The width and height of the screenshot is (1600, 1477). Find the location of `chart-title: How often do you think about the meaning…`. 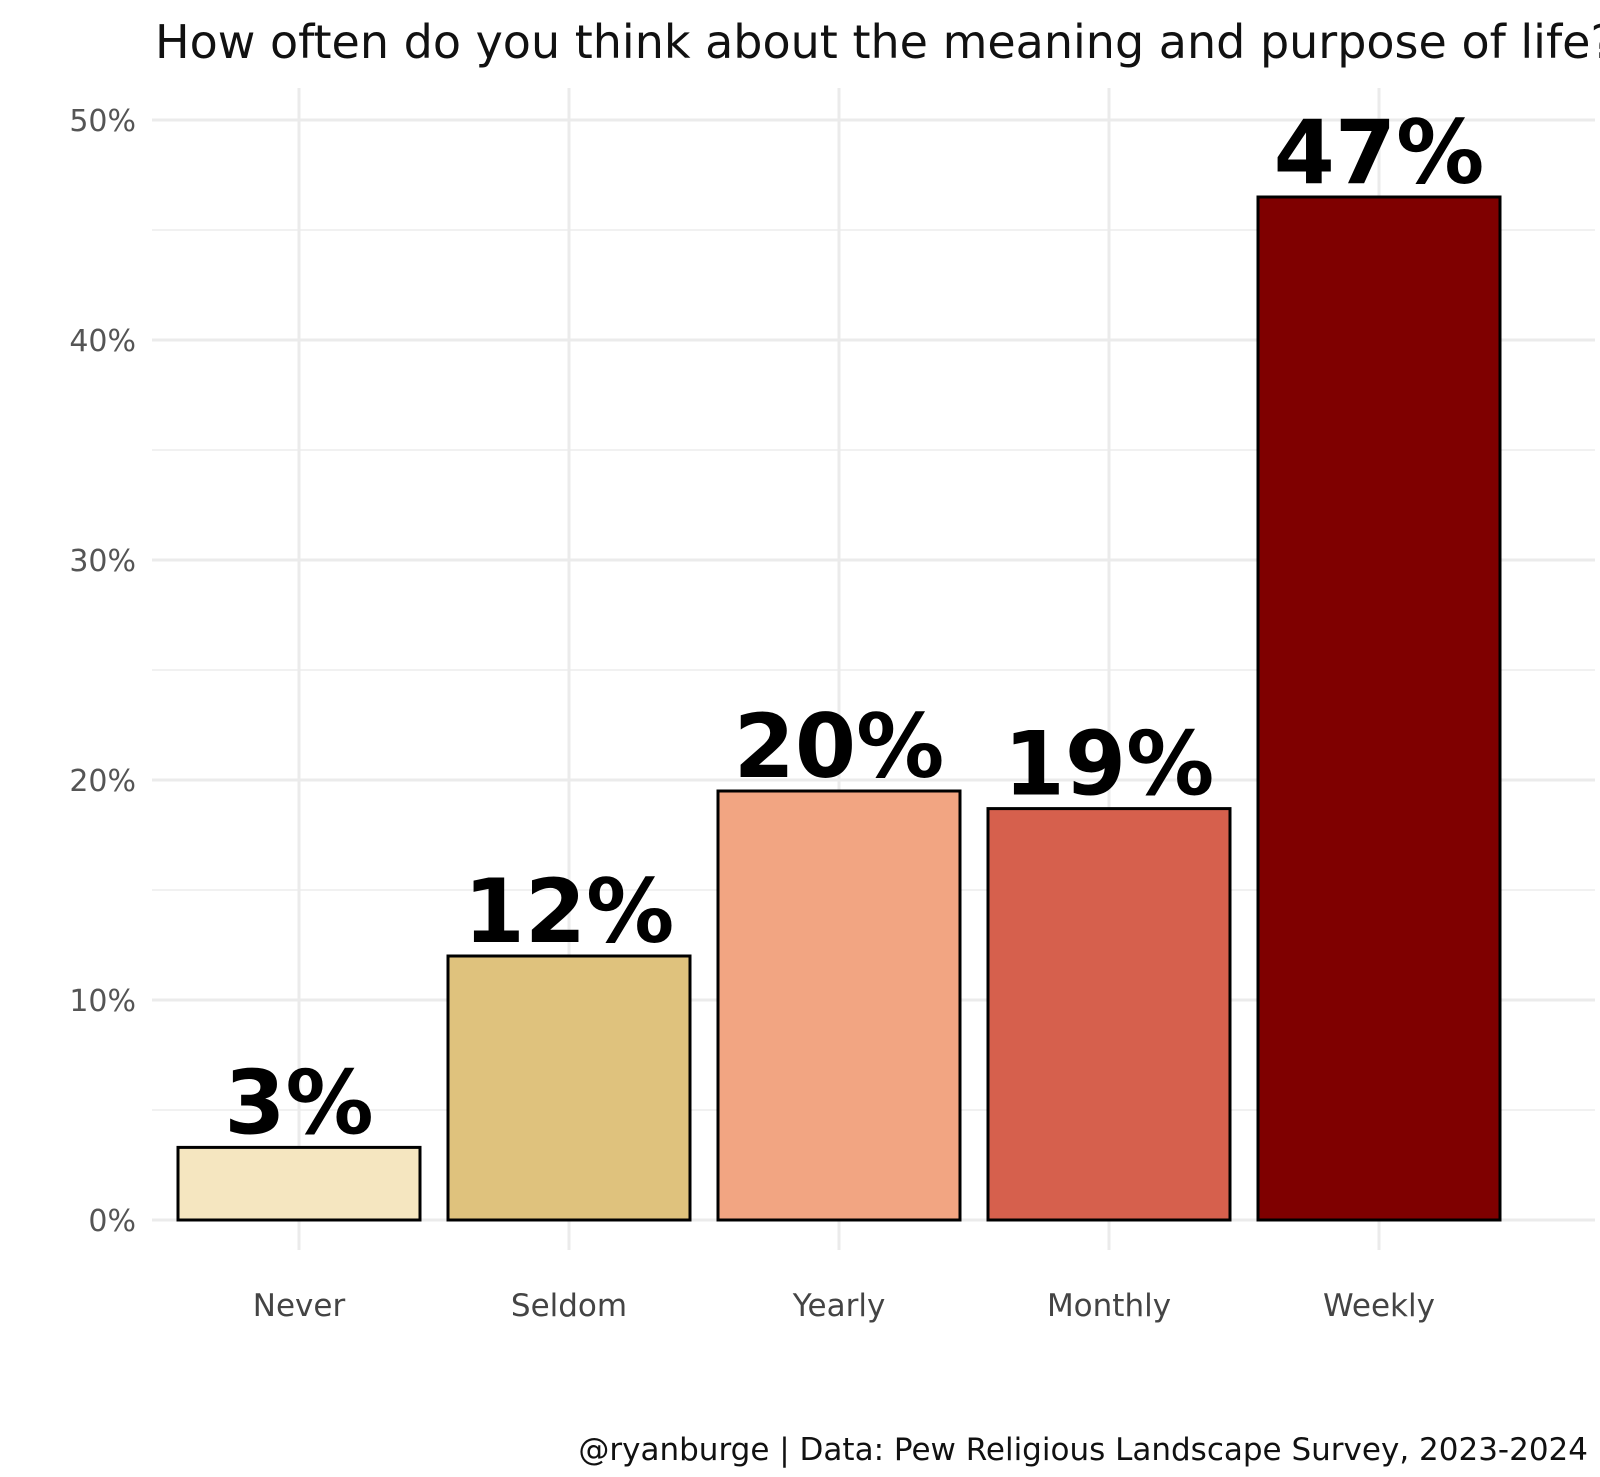

chart-title: How often do you think about the meaning… is located at coordinates (877, 42).